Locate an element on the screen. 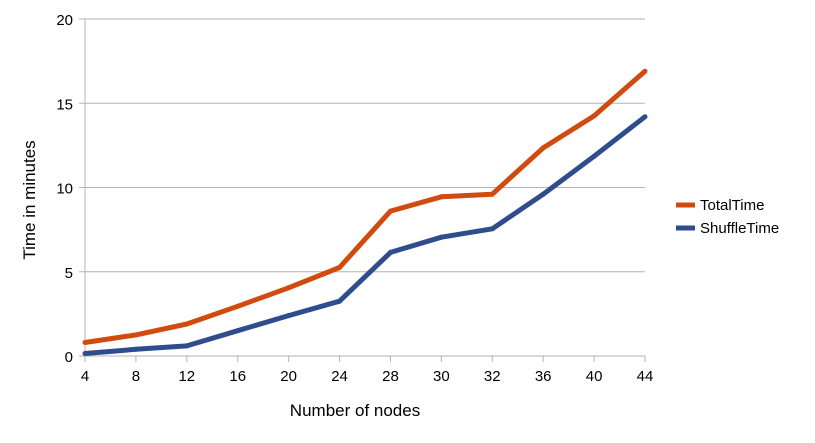 The image size is (815, 443). y-tick-label: 10 is located at coordinates (64, 189).